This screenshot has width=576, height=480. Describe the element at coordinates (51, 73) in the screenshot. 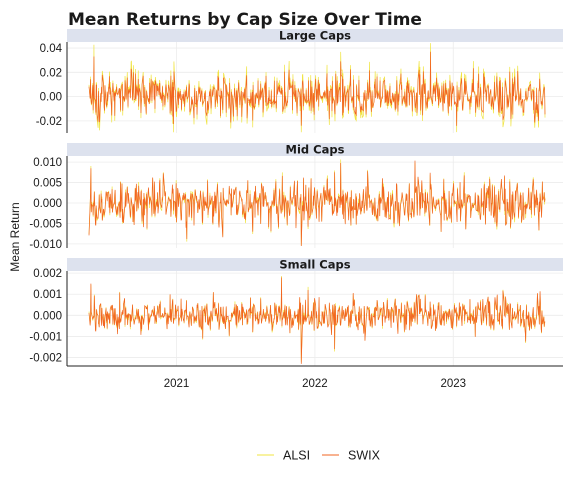

I see `y-tick-label: 0.02` at that location.